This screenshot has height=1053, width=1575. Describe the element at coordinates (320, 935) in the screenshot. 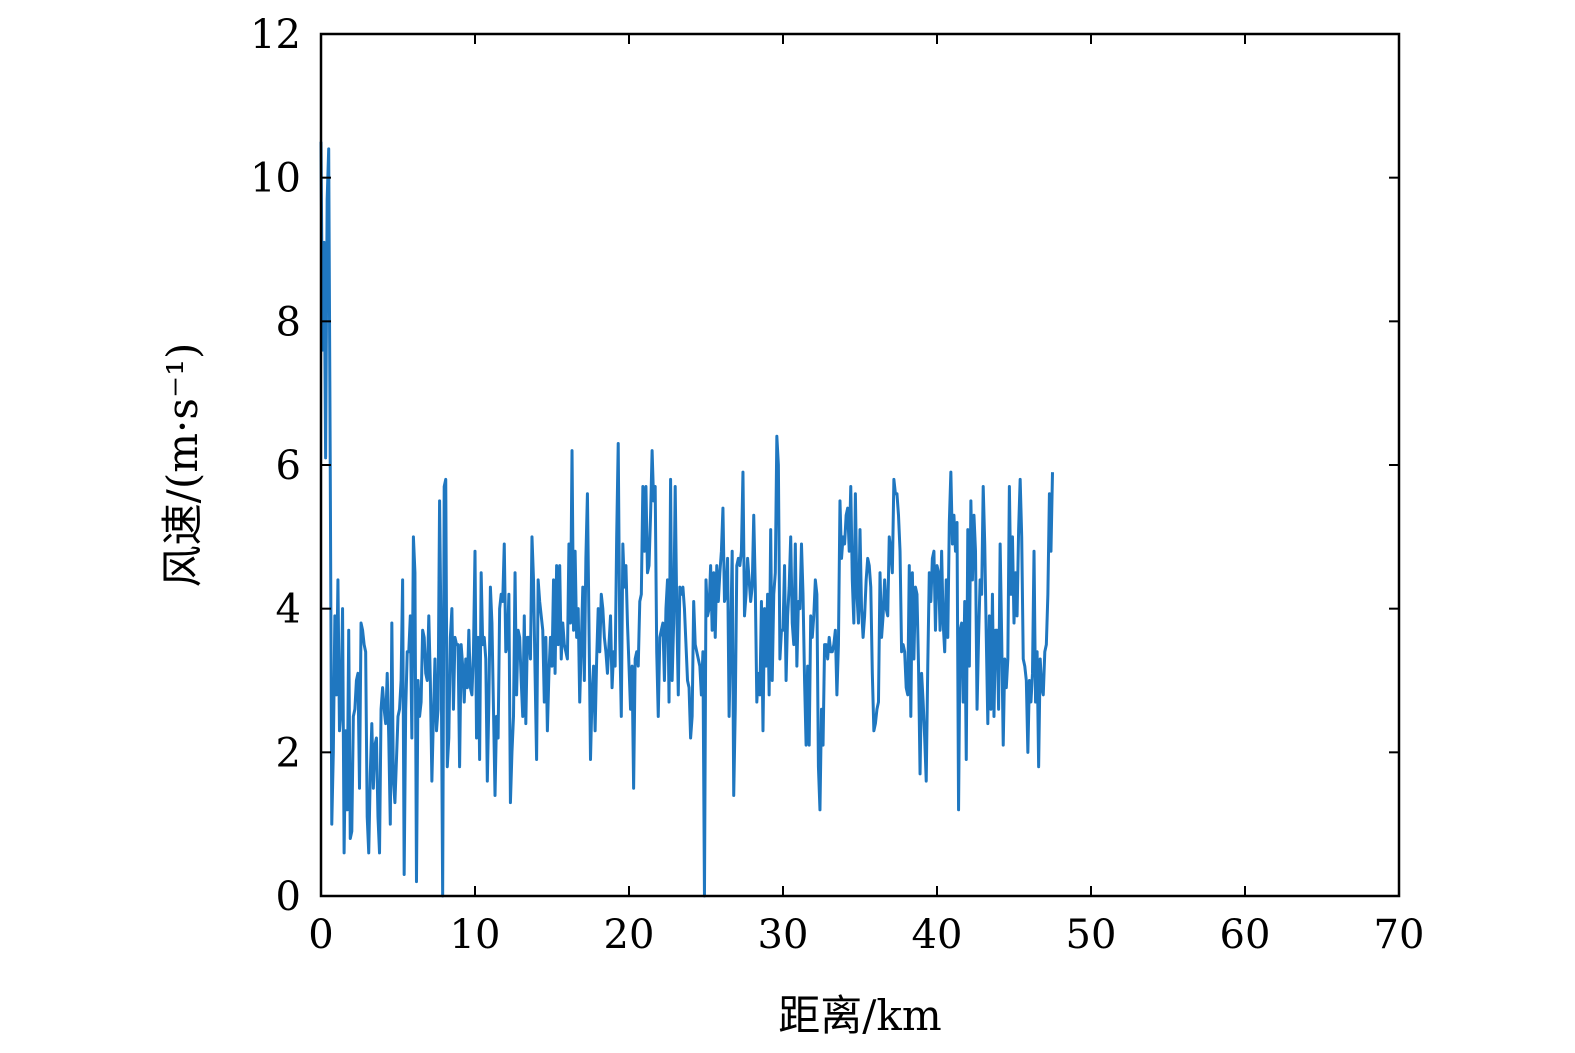

I see `x-tick-label: 0` at that location.